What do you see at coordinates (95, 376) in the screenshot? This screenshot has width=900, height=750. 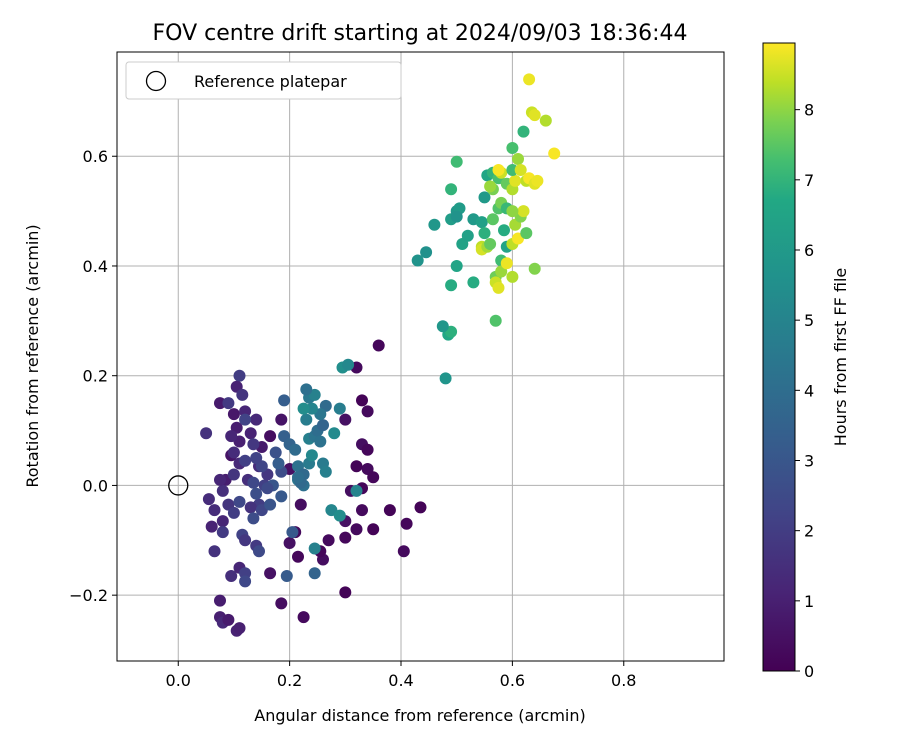 I see `y-tick-label: 0.2` at bounding box center [95, 376].